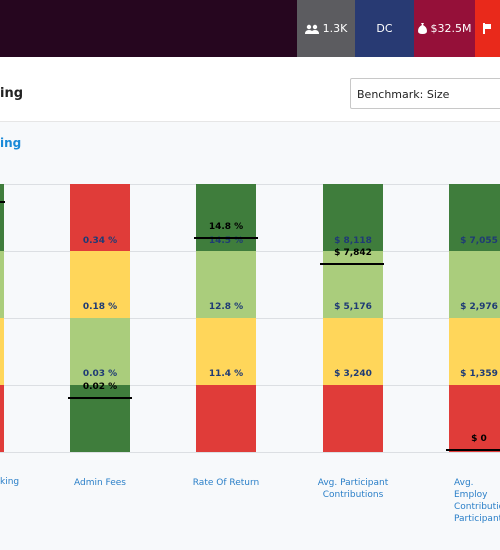 This screenshot has height=550, width=500. I want to click on column-label: Rate Of Return, so click(226, 483).